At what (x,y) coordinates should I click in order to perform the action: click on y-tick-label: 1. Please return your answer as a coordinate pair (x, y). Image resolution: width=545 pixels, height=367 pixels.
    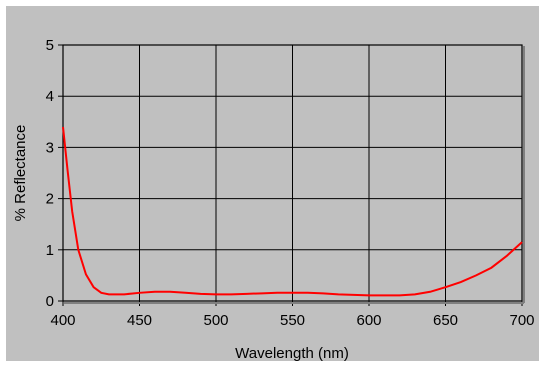
    Looking at the image, I should click on (50, 250).